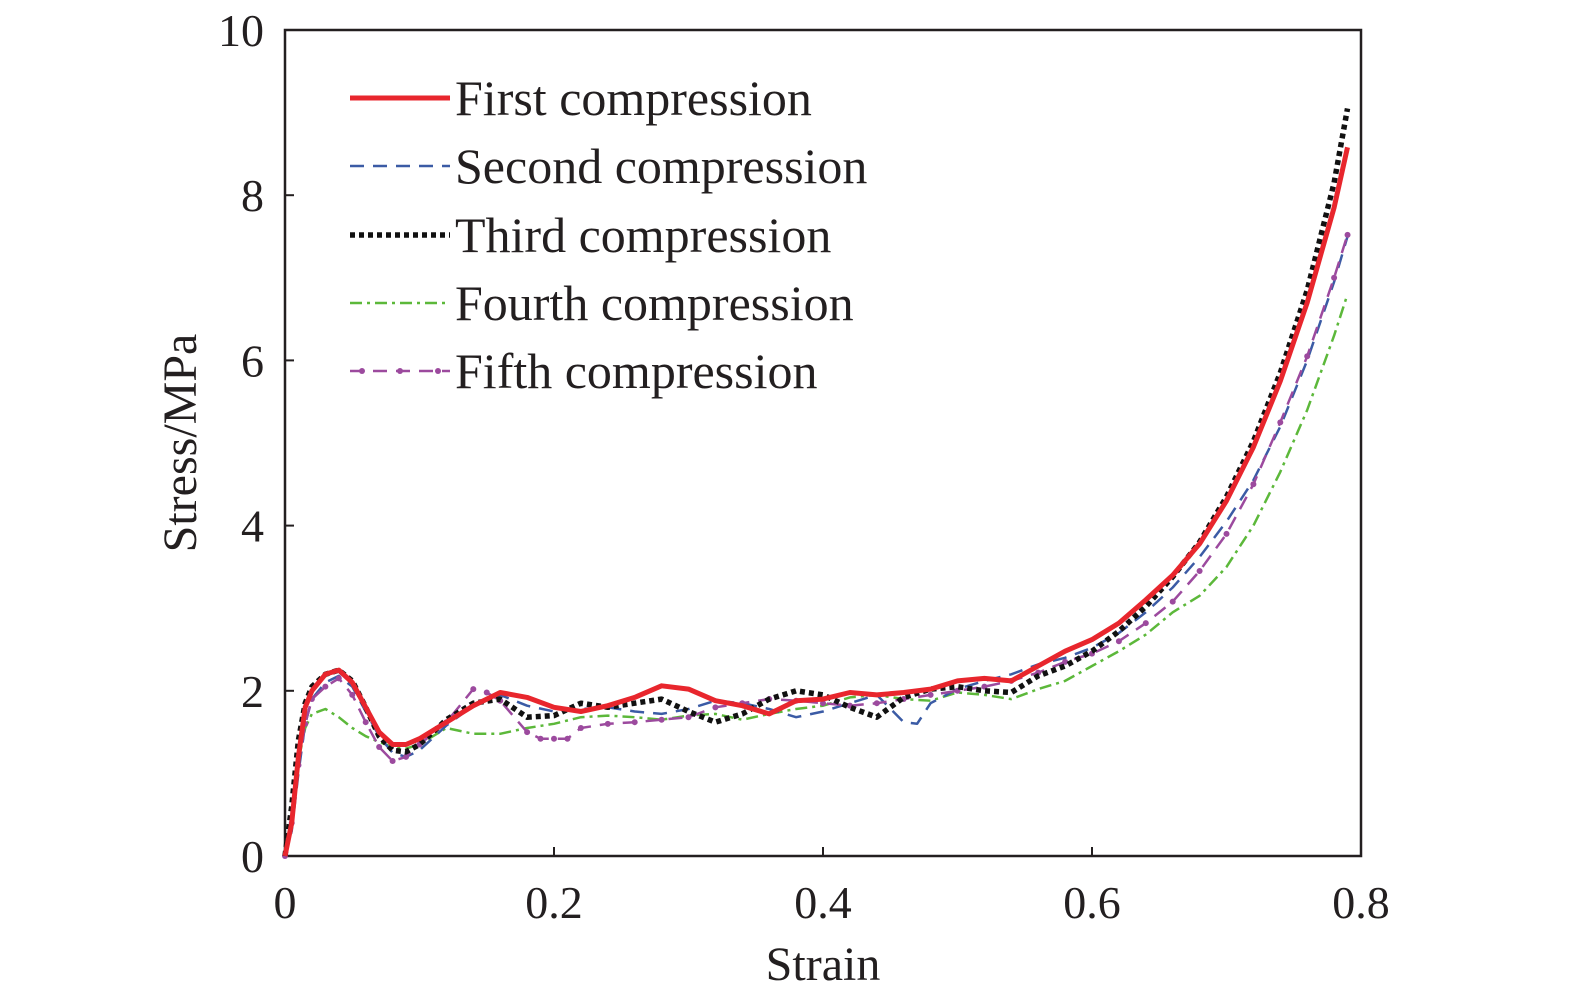 The height and width of the screenshot is (1007, 1575). I want to click on legend-item: First compression, so click(581, 98).